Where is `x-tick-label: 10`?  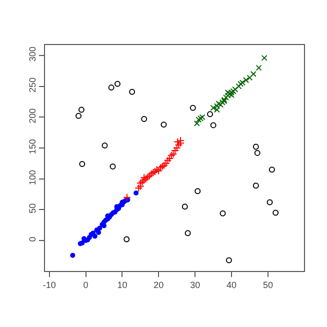 x-tick-label: 10 is located at coordinates (122, 285).